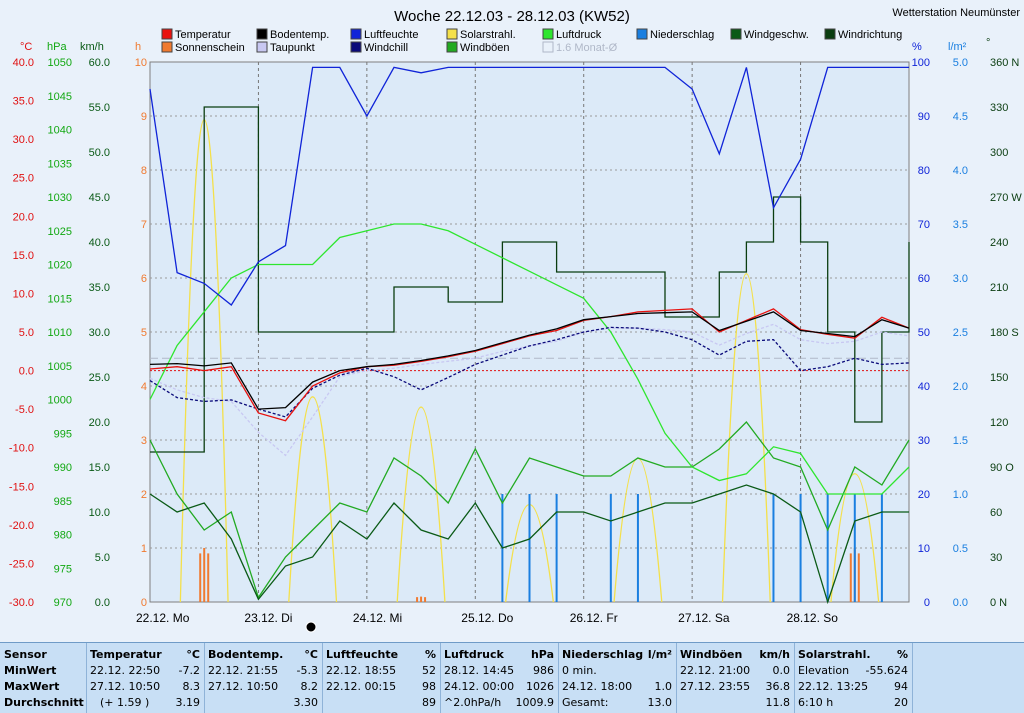 The height and width of the screenshot is (713, 1024). What do you see at coordinates (43, 678) in the screenshot?
I see `stats-header-col: Sensor MinWert MaxWert Durchschnitt` at bounding box center [43, 678].